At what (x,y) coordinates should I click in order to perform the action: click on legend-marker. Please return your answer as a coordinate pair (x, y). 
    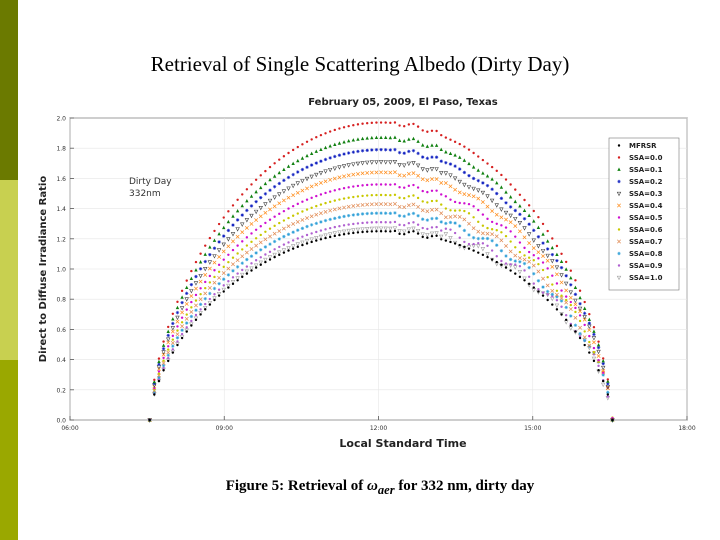
    Looking at the image, I should click on (619, 205).